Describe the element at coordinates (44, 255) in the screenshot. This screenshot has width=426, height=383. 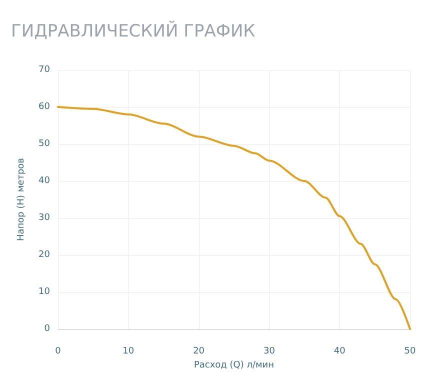
I see `y-tick-label: 20` at that location.